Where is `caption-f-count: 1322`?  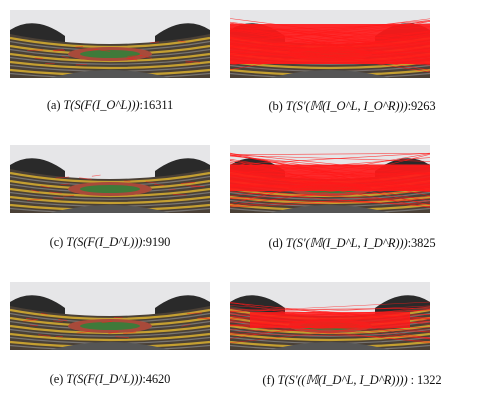 caption-f-count: 1322 is located at coordinates (429, 380).